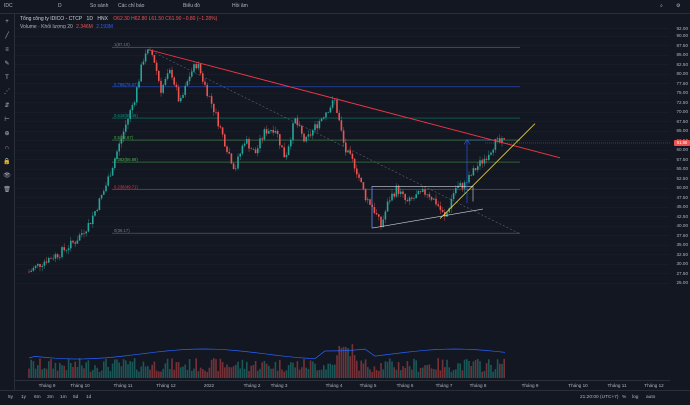  Describe the element at coordinates (599, 397) in the screenshot. I see `clock-time: 21:20:00 (UTC+7)` at that location.